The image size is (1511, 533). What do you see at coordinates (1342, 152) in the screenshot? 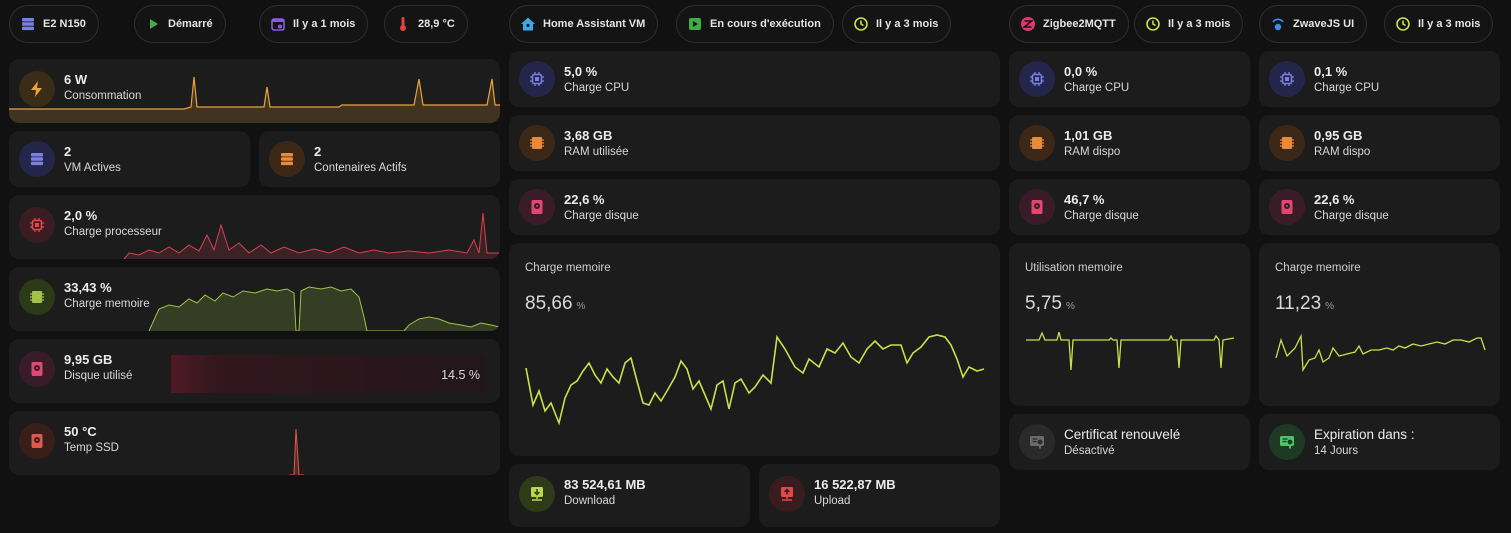
I see `zwave-ram-label: RAM dispo` at bounding box center [1342, 152].